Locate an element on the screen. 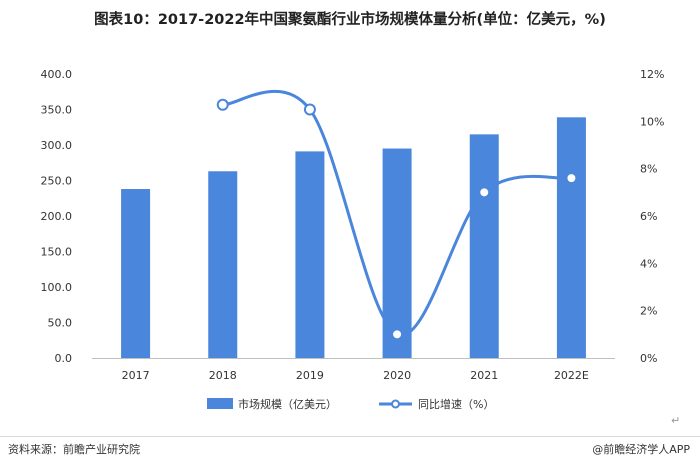 This screenshot has width=700, height=468. left-tick-label: 250.0 is located at coordinates (57, 181).